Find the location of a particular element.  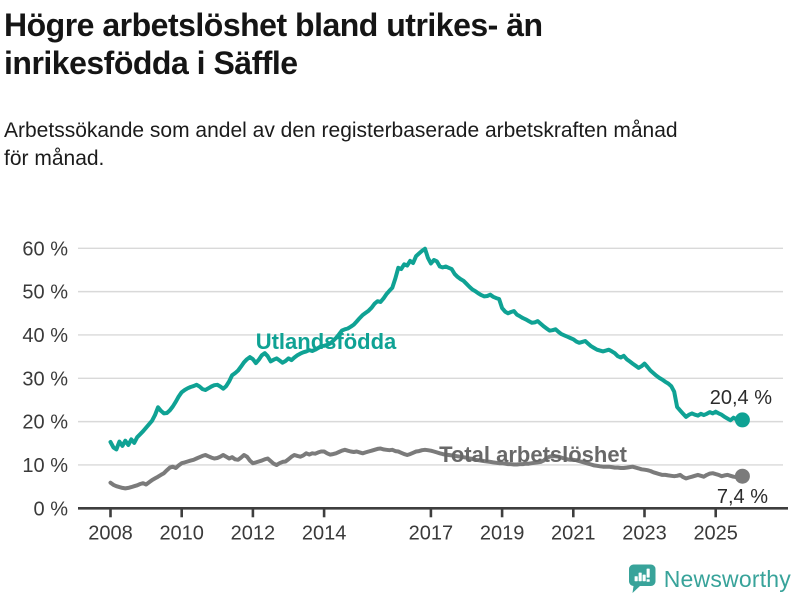

x-tick-label: 2010 is located at coordinates (181, 533).